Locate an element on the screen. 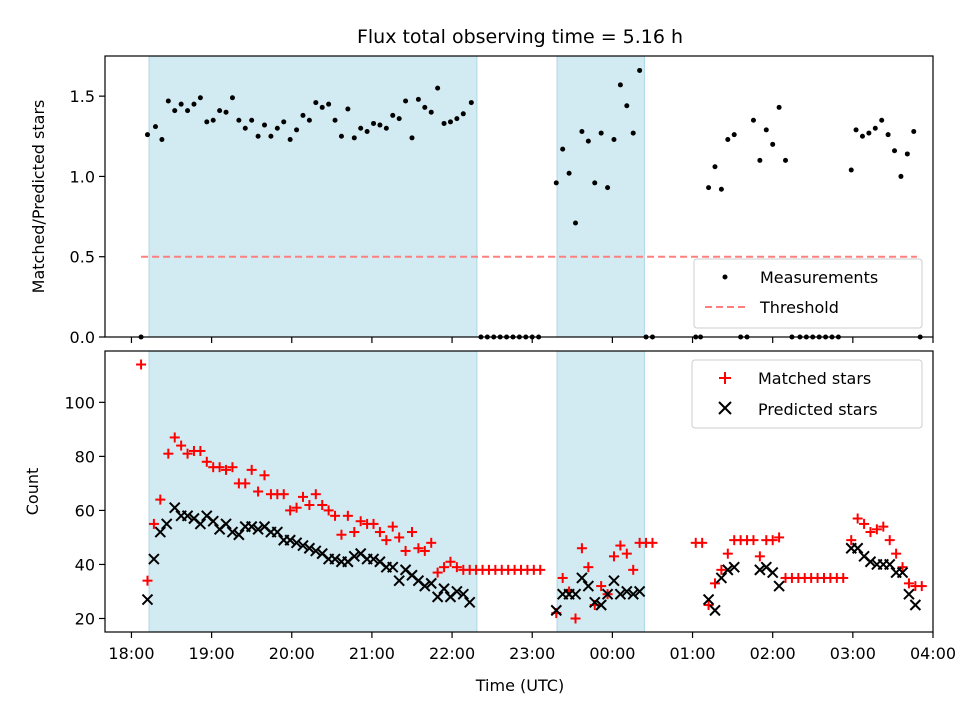 This screenshot has height=720, width=960. chart-title: Flux total observing time = 5.16 h is located at coordinates (520, 37).